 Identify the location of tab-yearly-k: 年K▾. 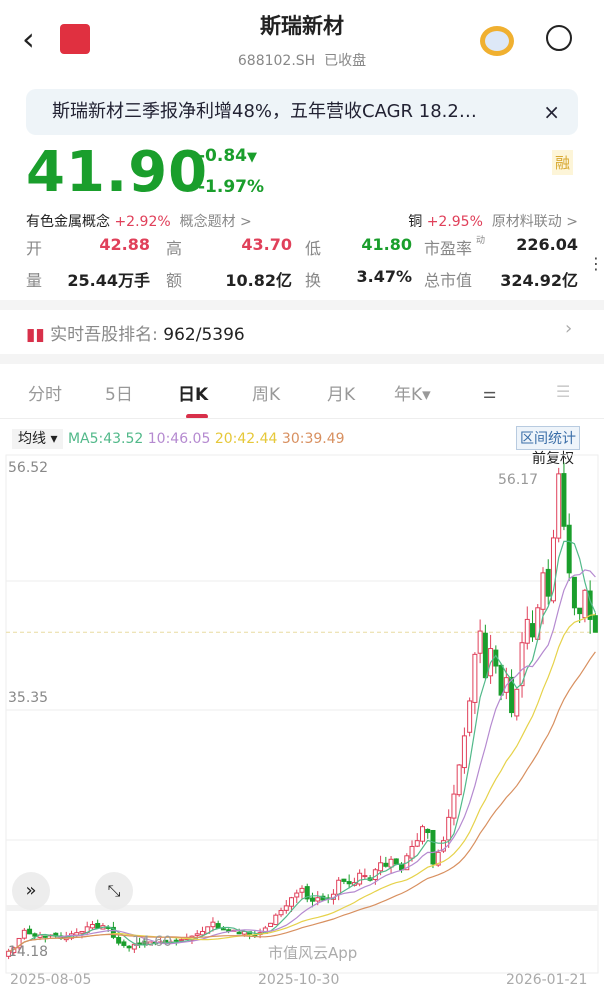
(412, 395).